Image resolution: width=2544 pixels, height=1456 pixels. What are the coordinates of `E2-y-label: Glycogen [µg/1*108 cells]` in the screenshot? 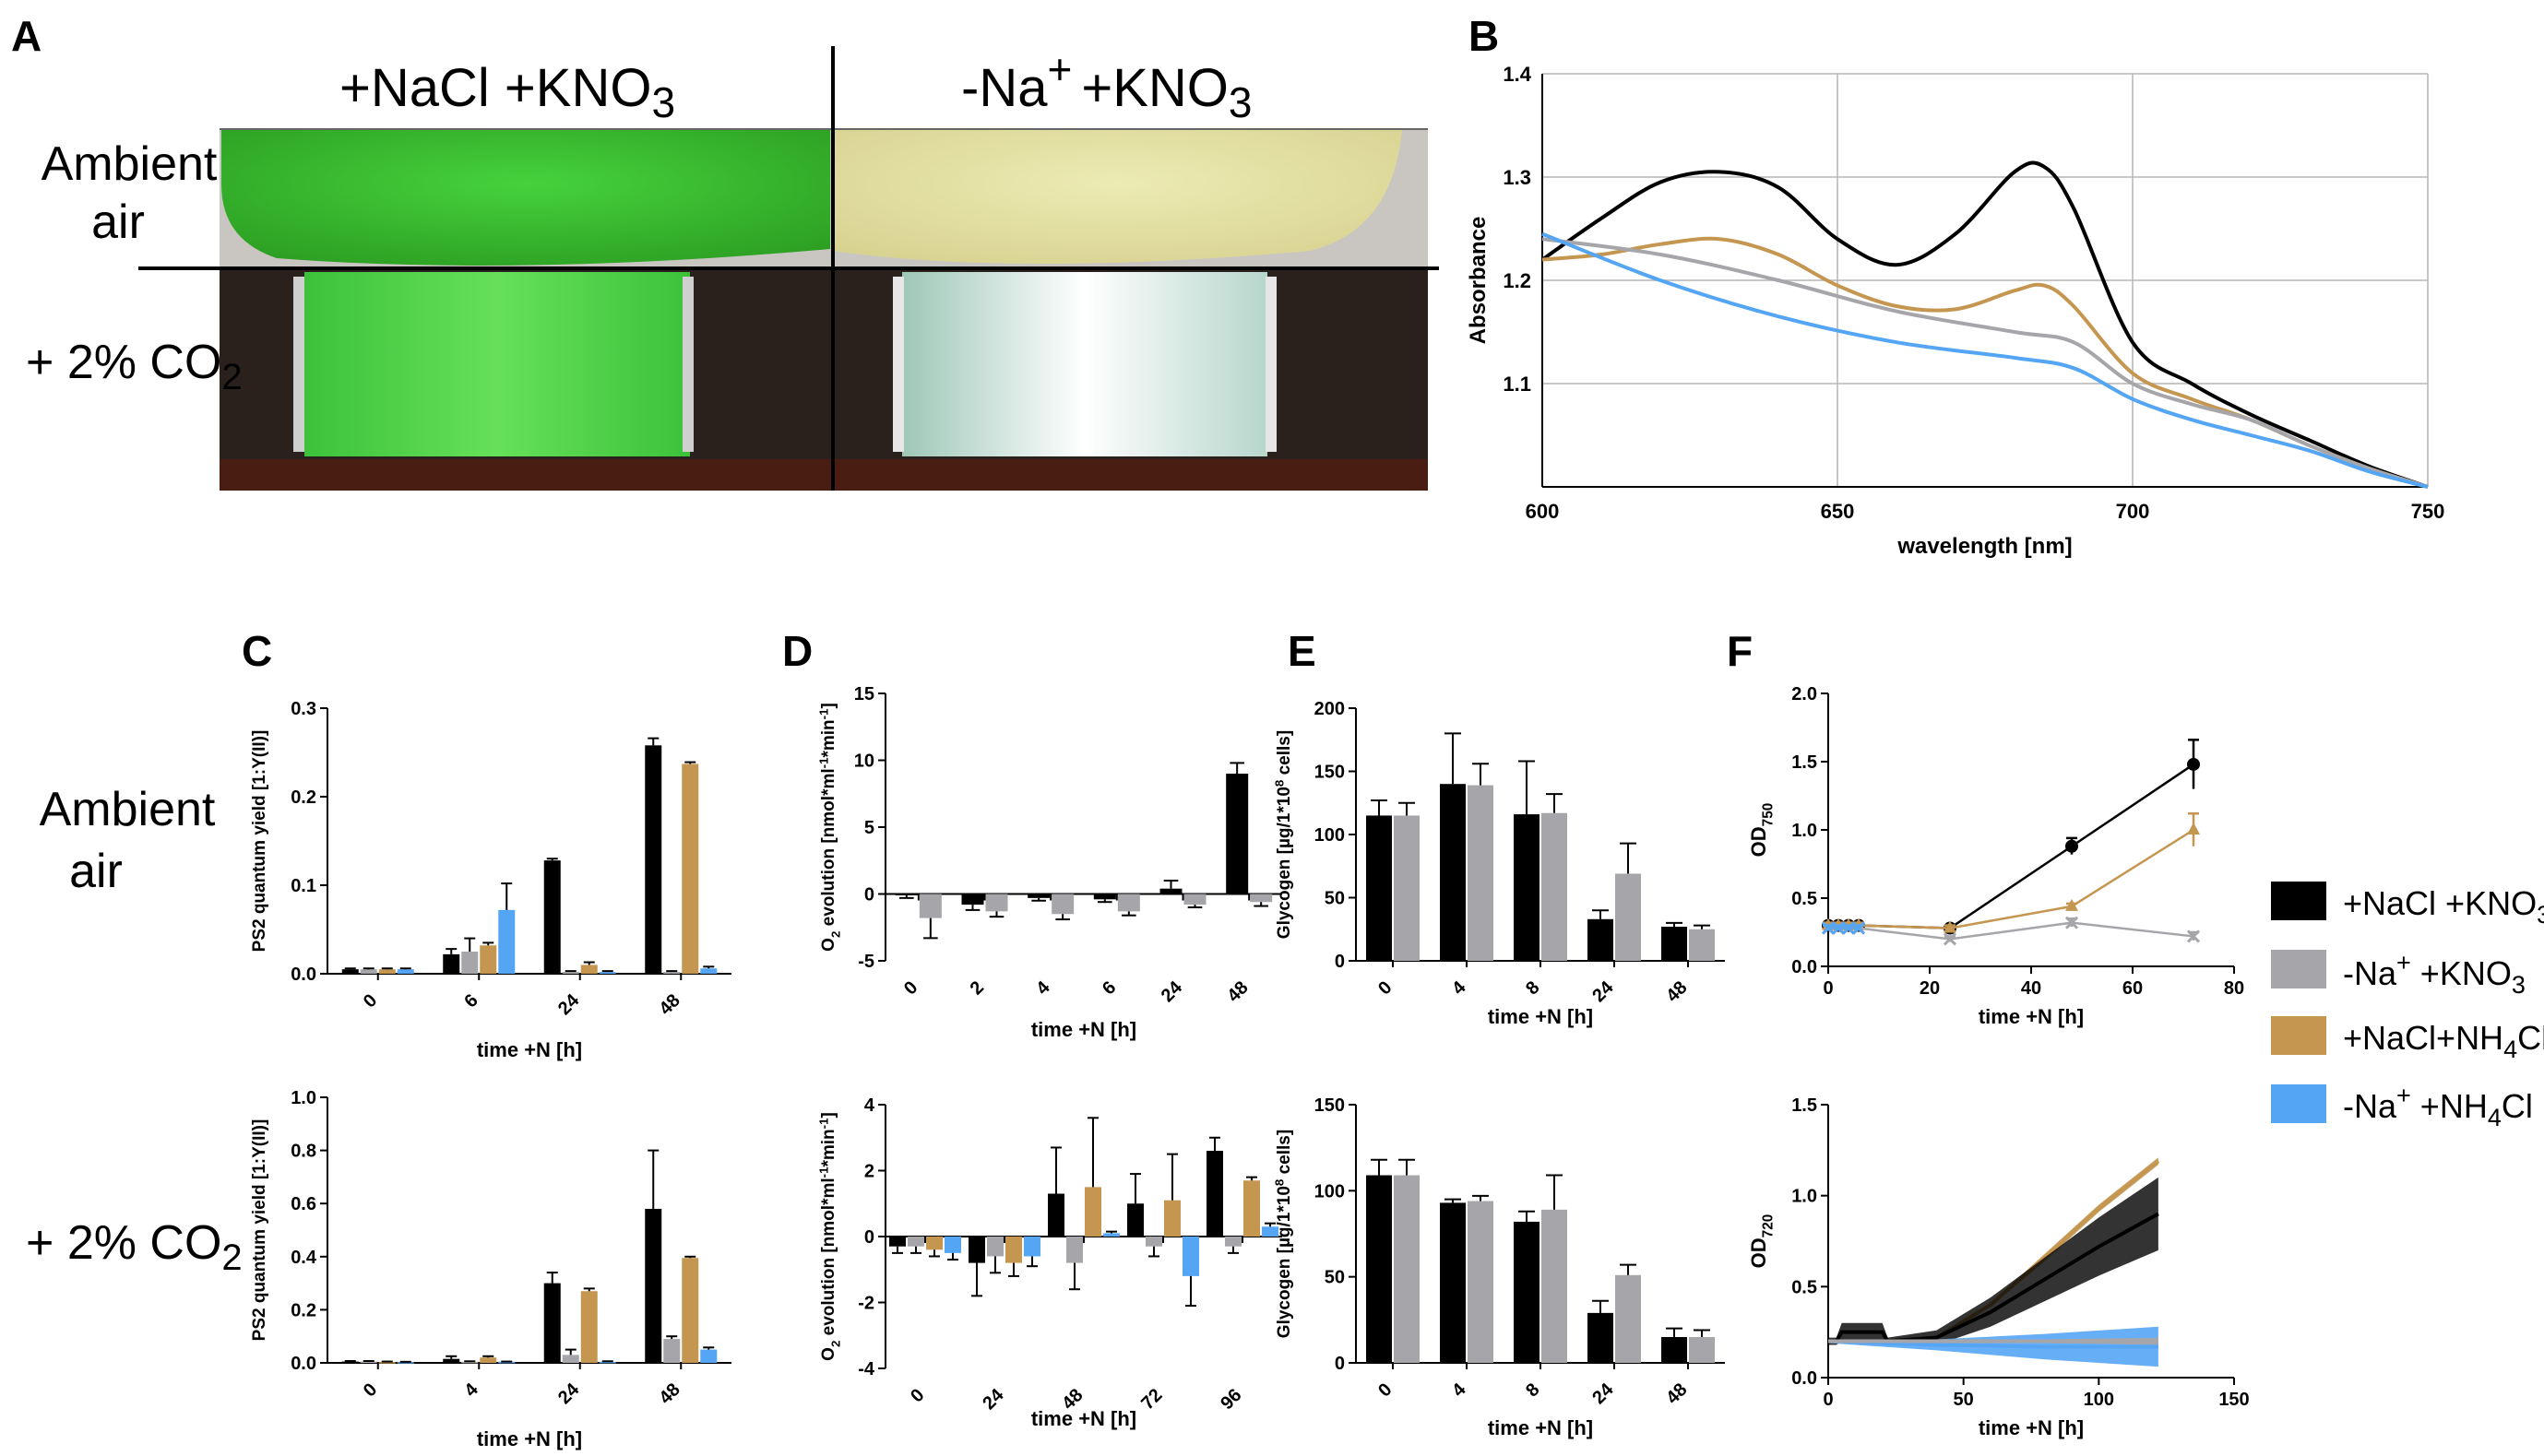 It's located at (1283, 1234).